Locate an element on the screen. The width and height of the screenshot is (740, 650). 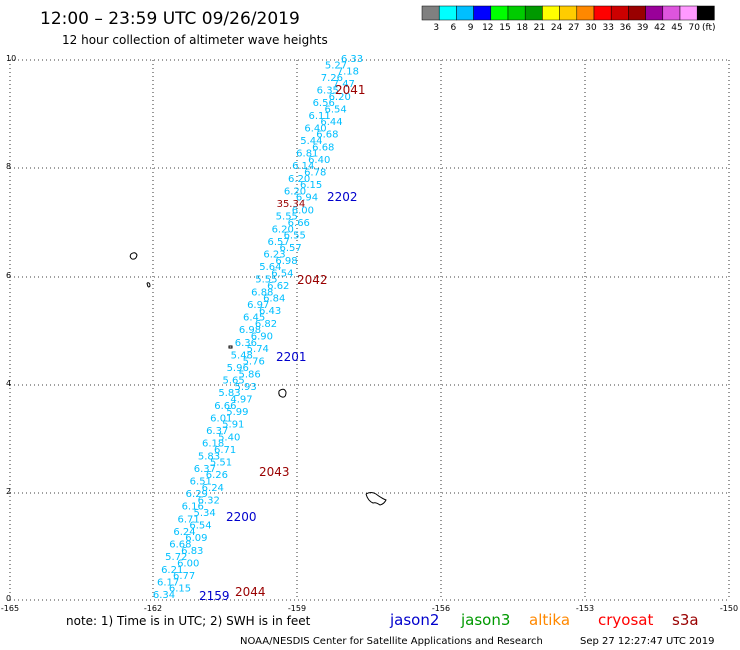
longitude-ticks: -165 -162 -159 -156 -153 -150 is located at coordinates (369, 608).